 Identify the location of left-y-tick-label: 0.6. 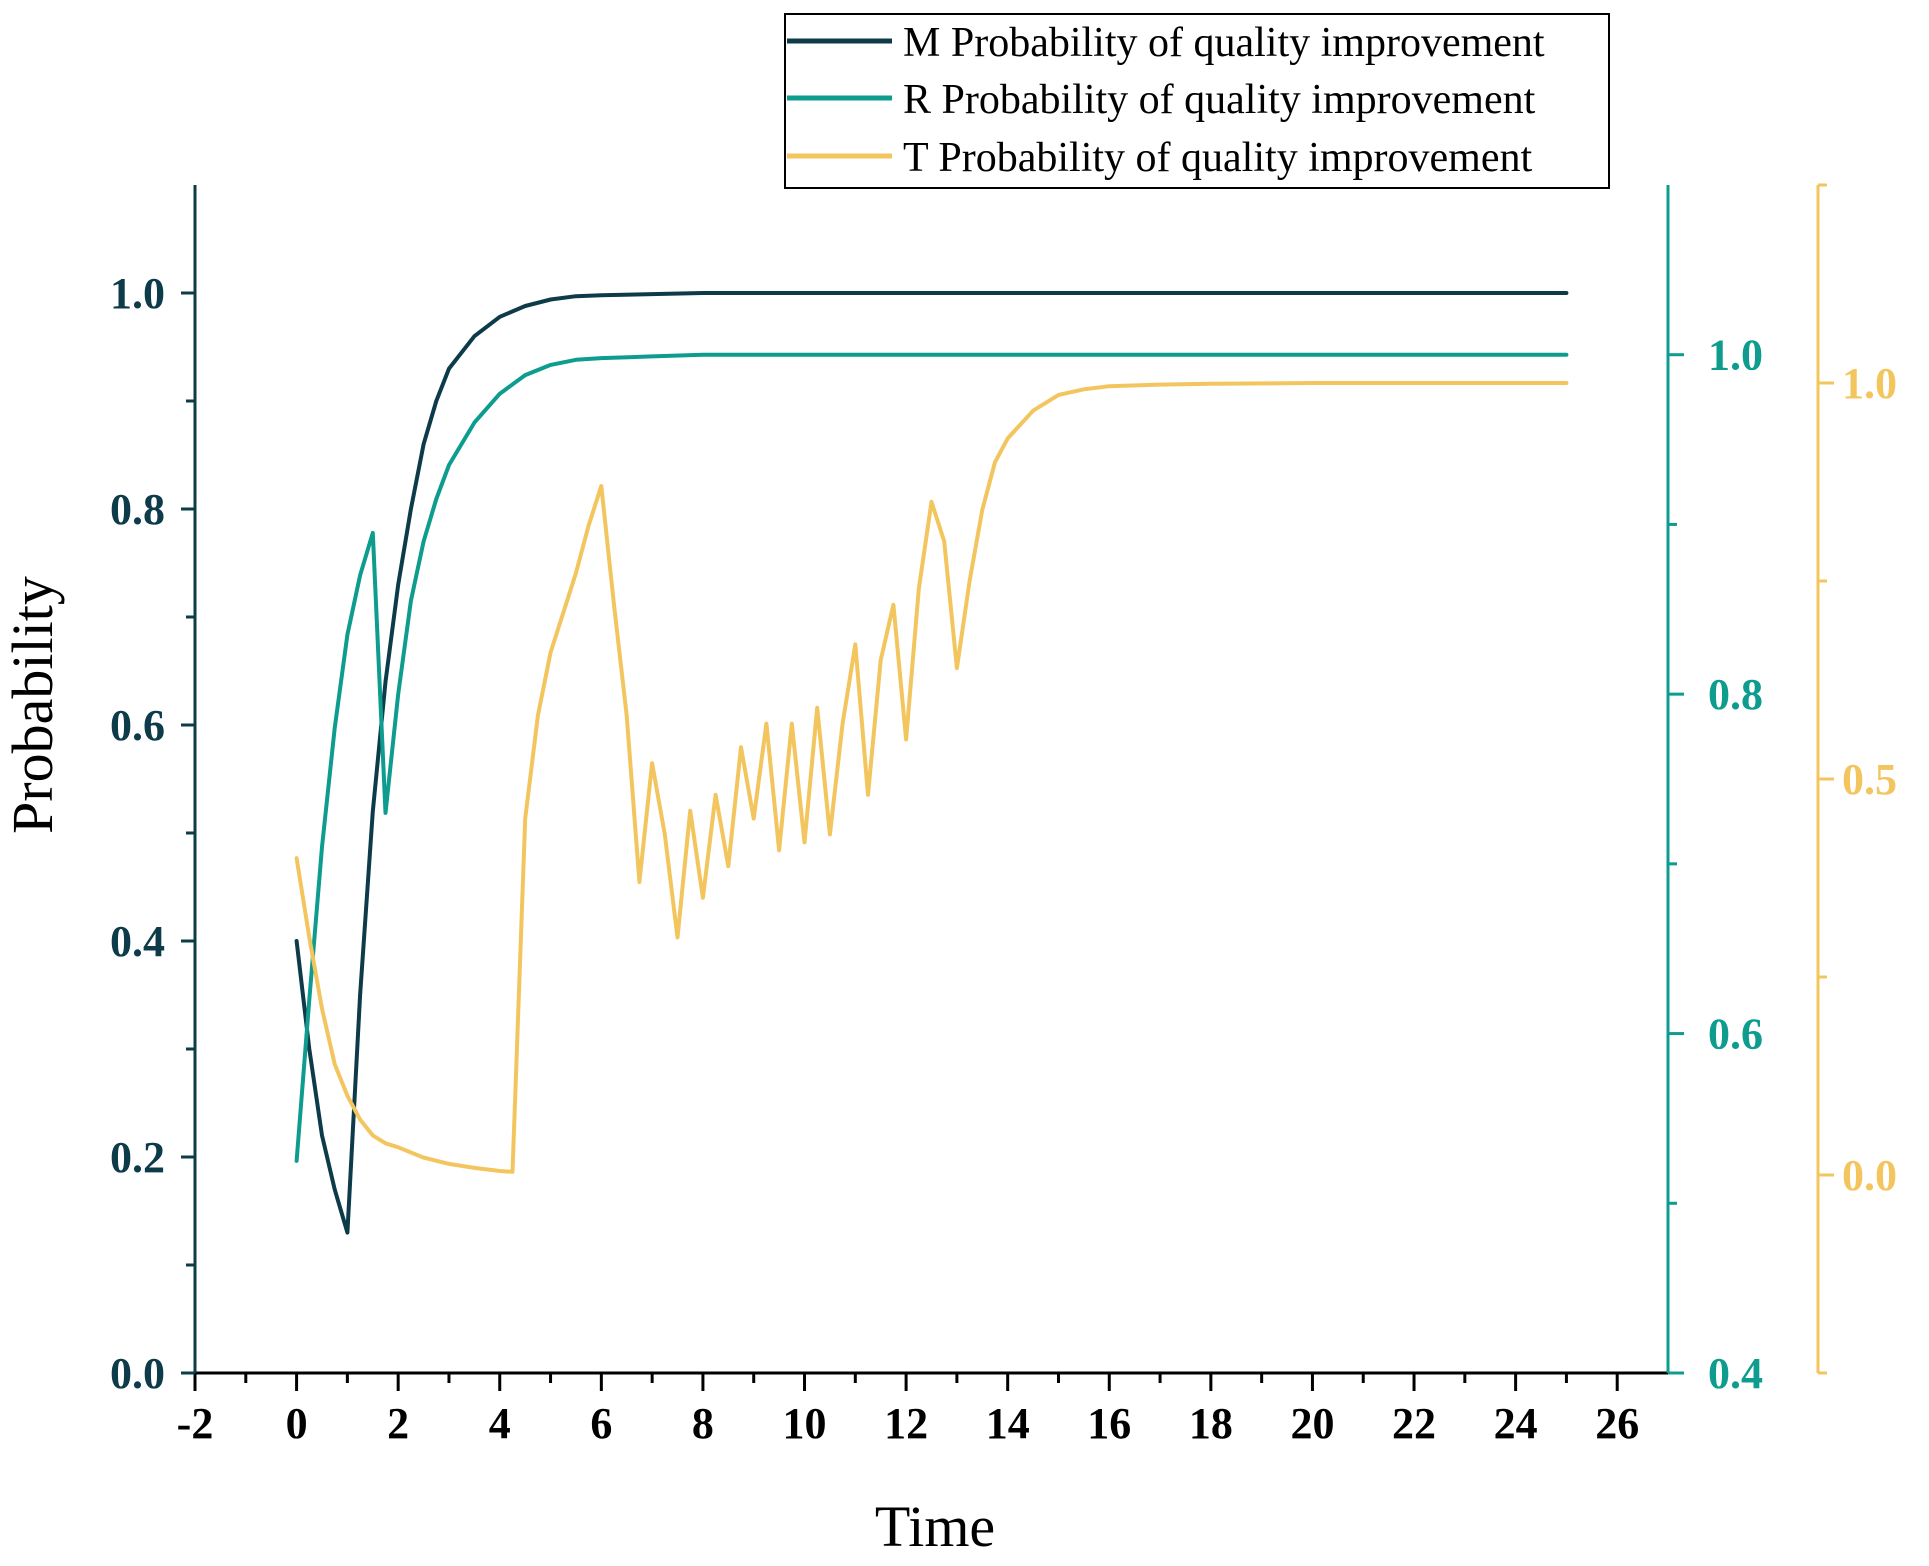
(137, 725).